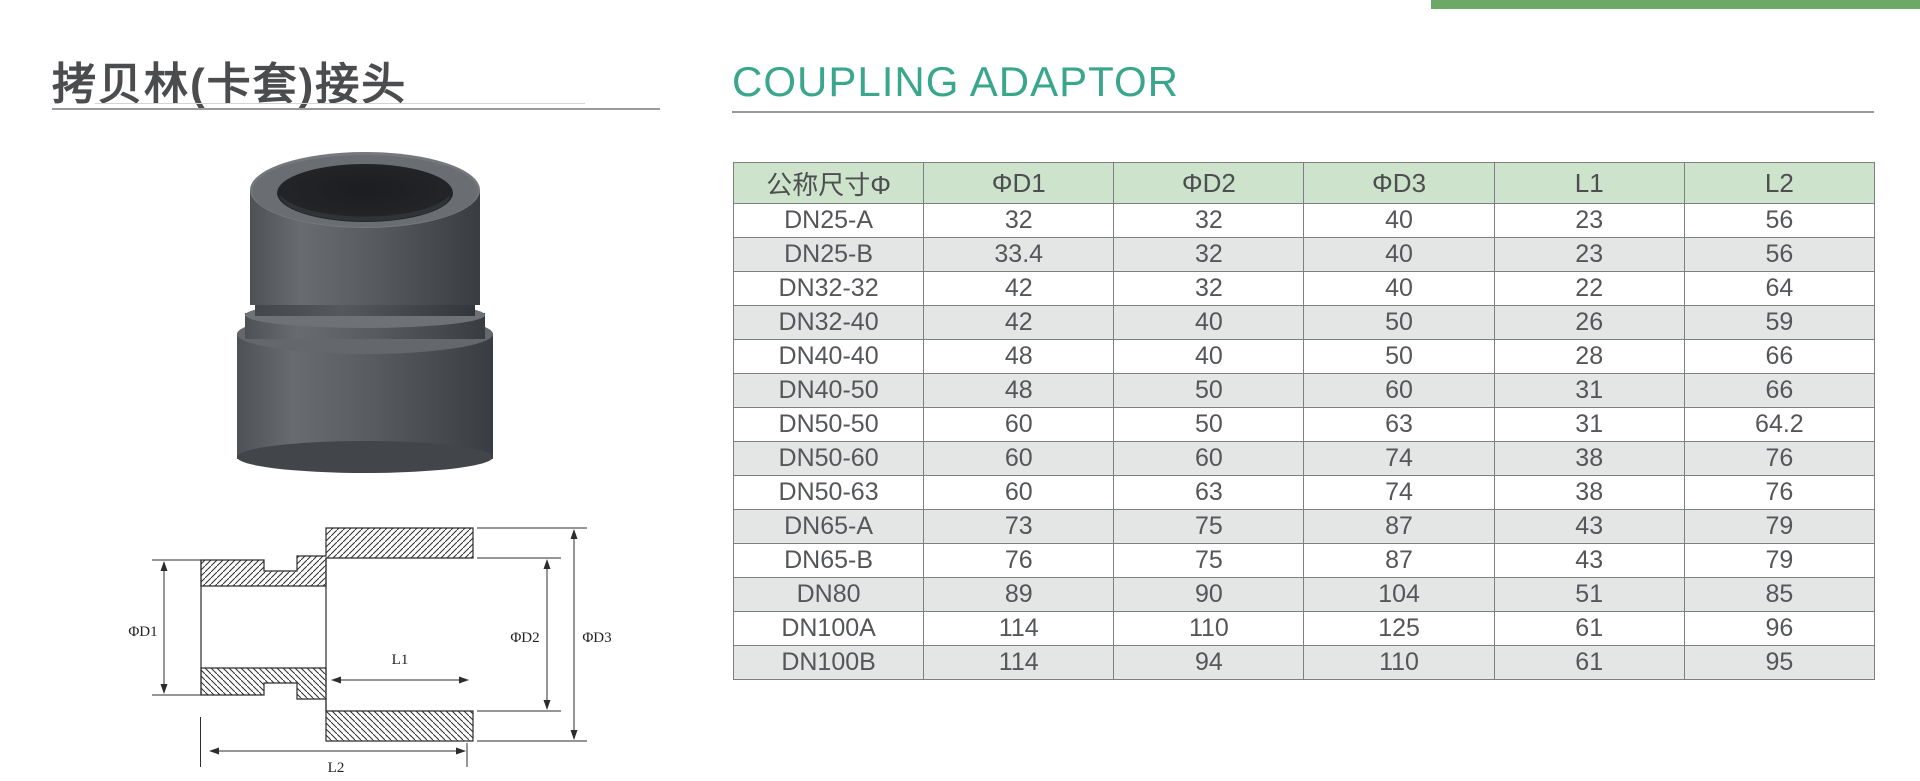 The image size is (1920, 781). What do you see at coordinates (828, 560) in the screenshot?
I see `size-cell: DN65-B` at bounding box center [828, 560].